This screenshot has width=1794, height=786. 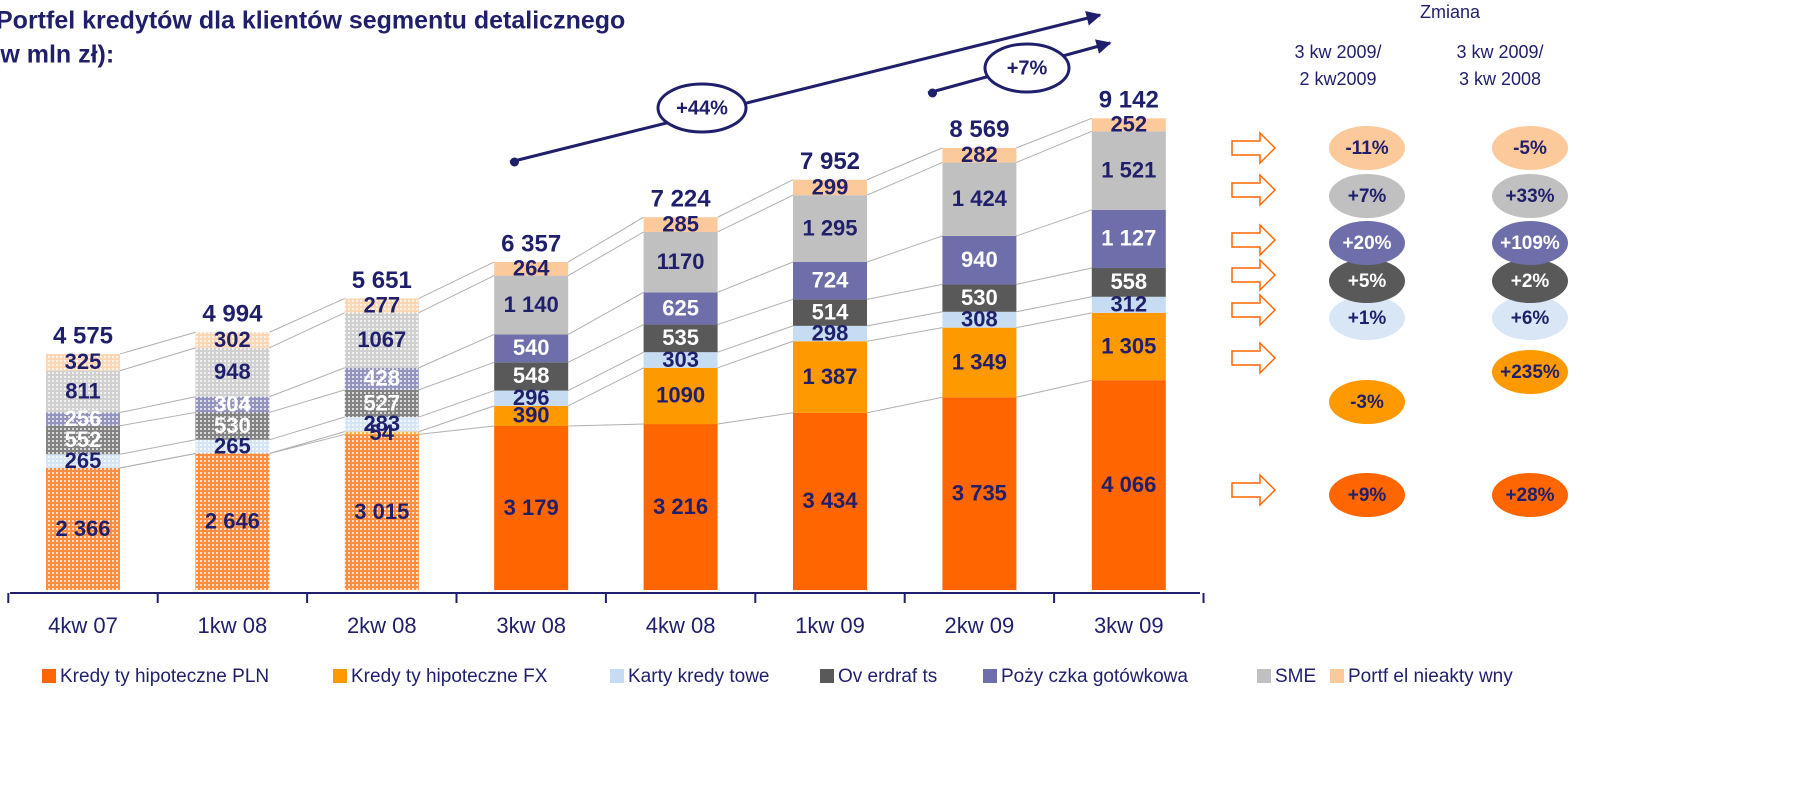 What do you see at coordinates (1430, 676) in the screenshot?
I see `legend-label: Portf el nieakty wny` at bounding box center [1430, 676].